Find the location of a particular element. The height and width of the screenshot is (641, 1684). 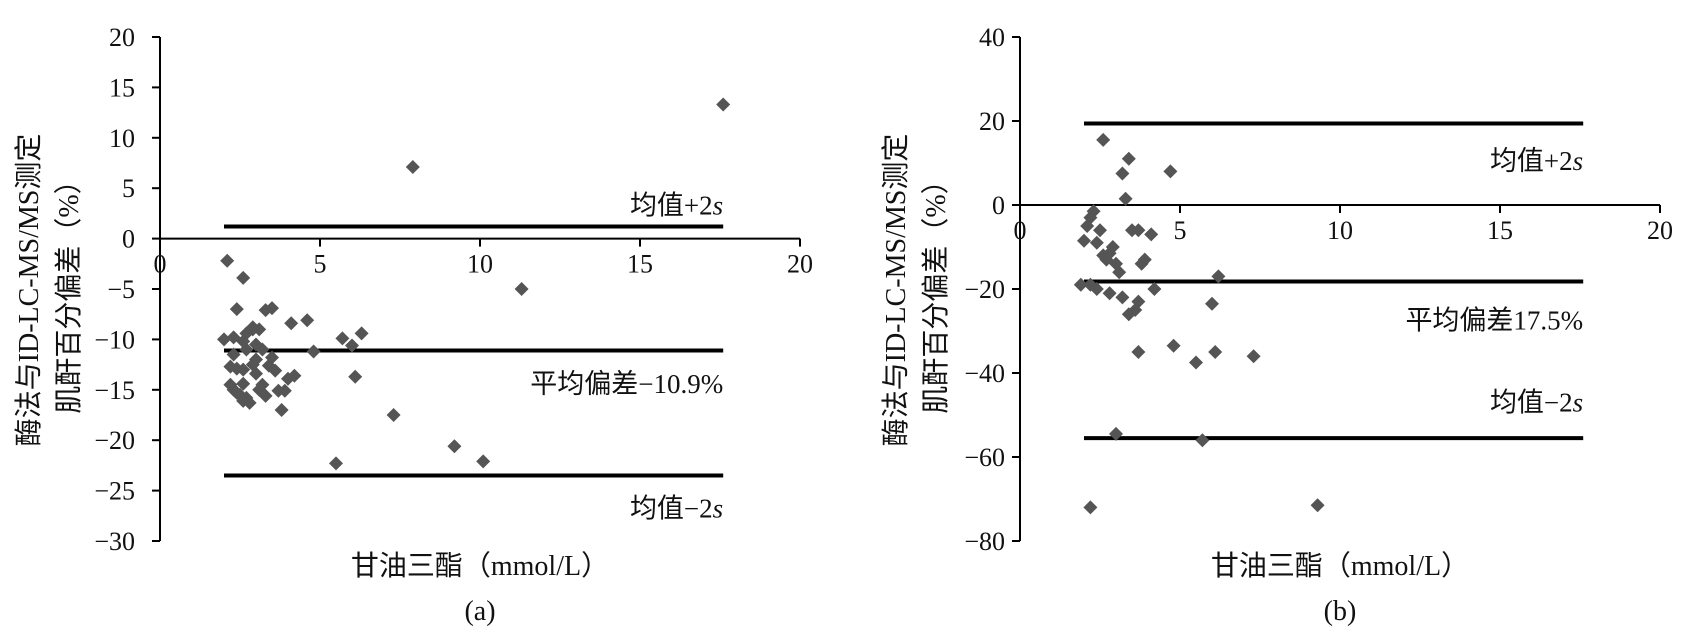

y-tick-label: −40 is located at coordinates (984, 373).